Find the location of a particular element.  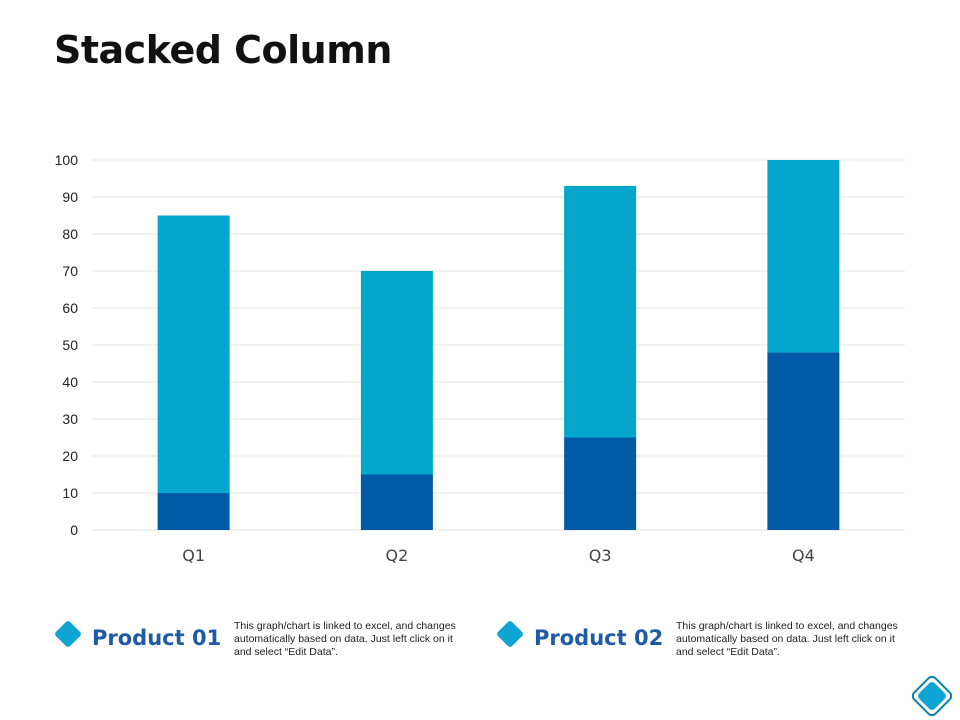

page-title: Stacked Column is located at coordinates (223, 50).